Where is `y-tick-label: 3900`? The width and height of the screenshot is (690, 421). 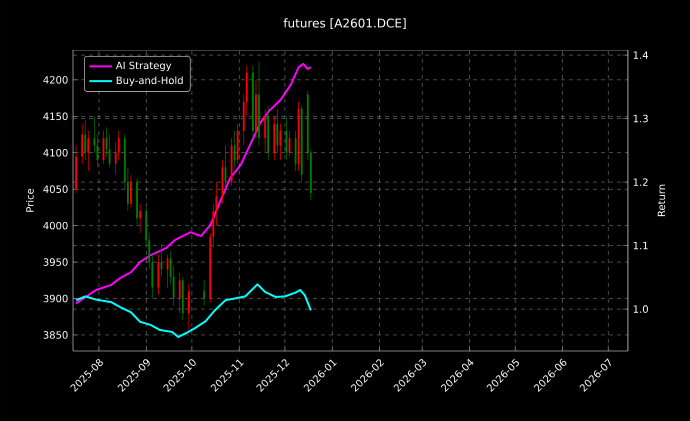 y-tick-label: 3900 is located at coordinates (56, 298).